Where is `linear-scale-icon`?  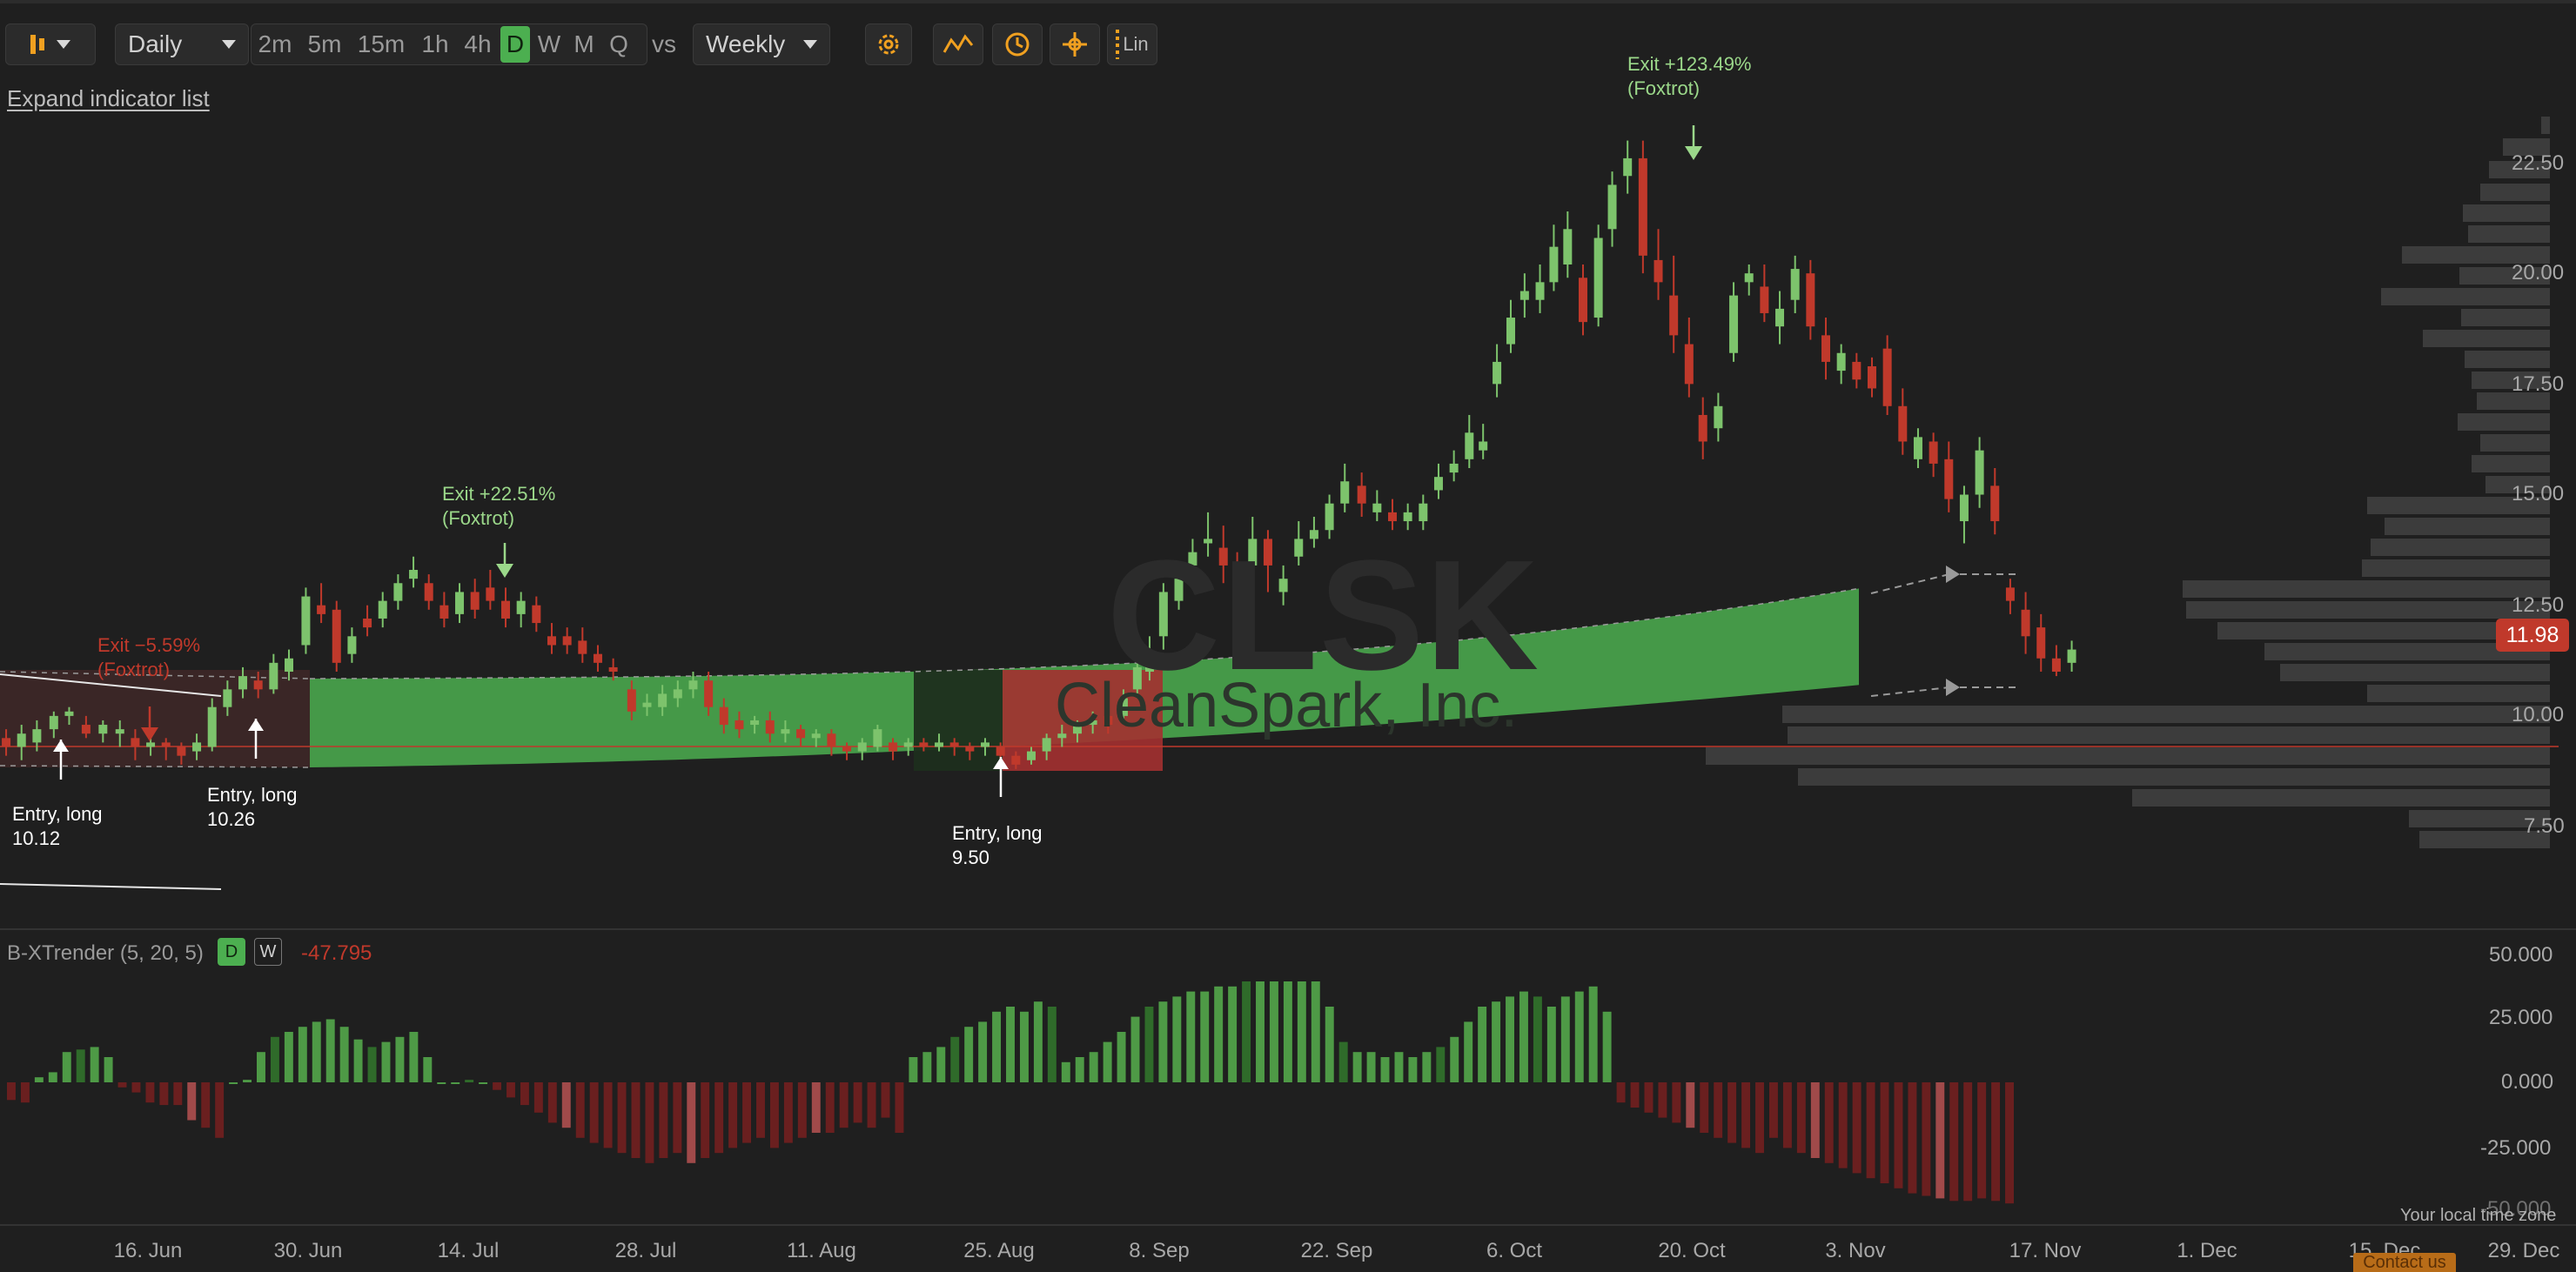 linear-scale-icon is located at coordinates (1118, 45).